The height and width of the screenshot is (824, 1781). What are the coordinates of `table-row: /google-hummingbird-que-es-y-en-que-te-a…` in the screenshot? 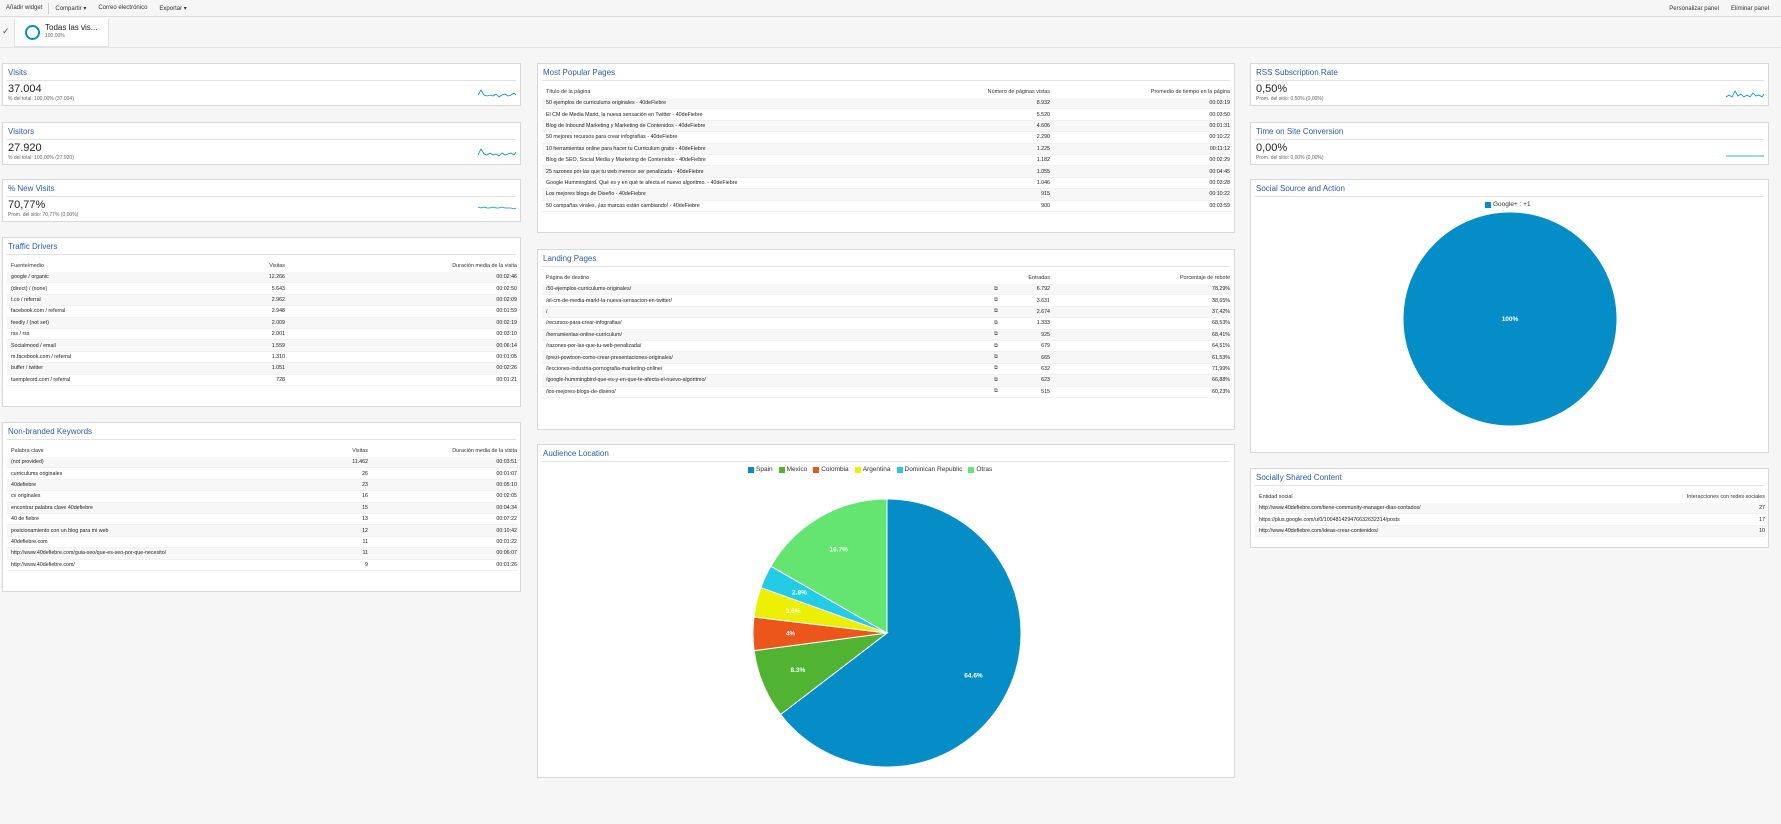 It's located at (887, 381).